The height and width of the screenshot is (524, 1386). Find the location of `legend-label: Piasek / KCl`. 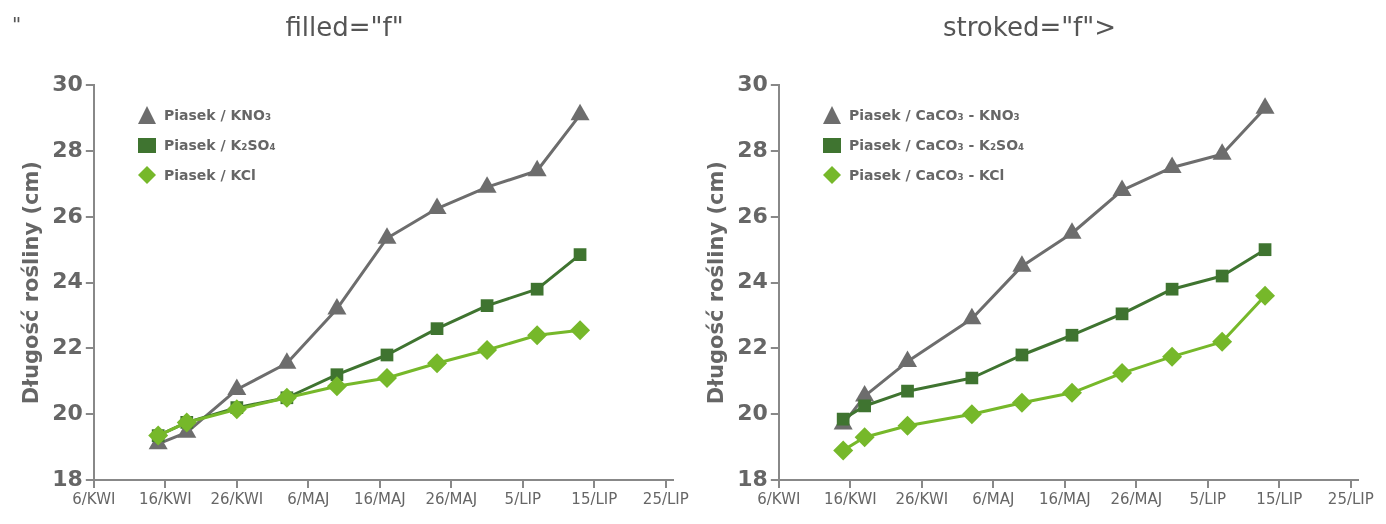

legend-label: Piasek / KCl is located at coordinates (210, 175).